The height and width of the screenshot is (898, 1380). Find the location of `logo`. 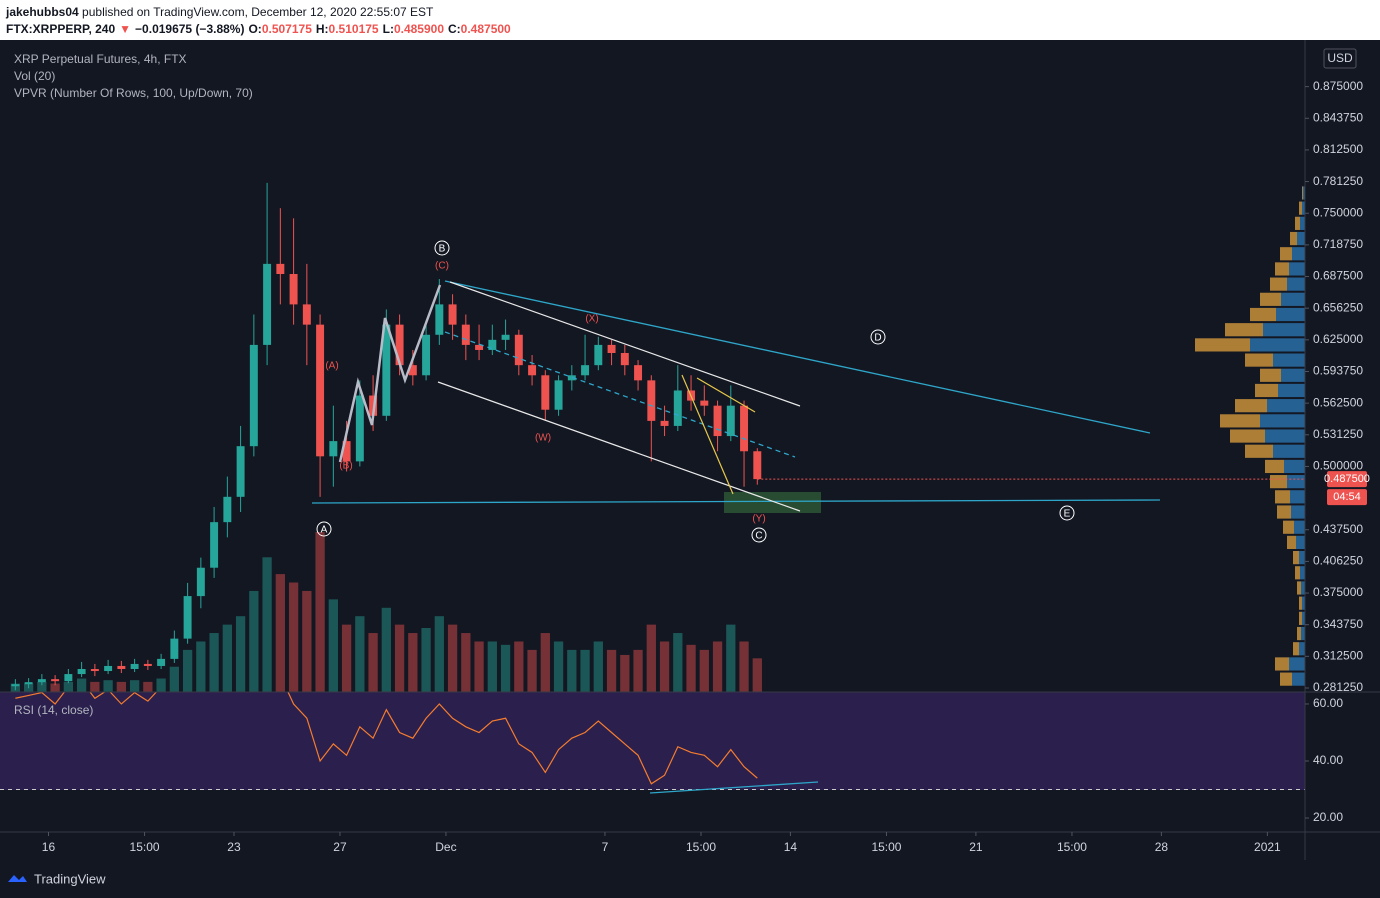

logo is located at coordinates (17, 878).